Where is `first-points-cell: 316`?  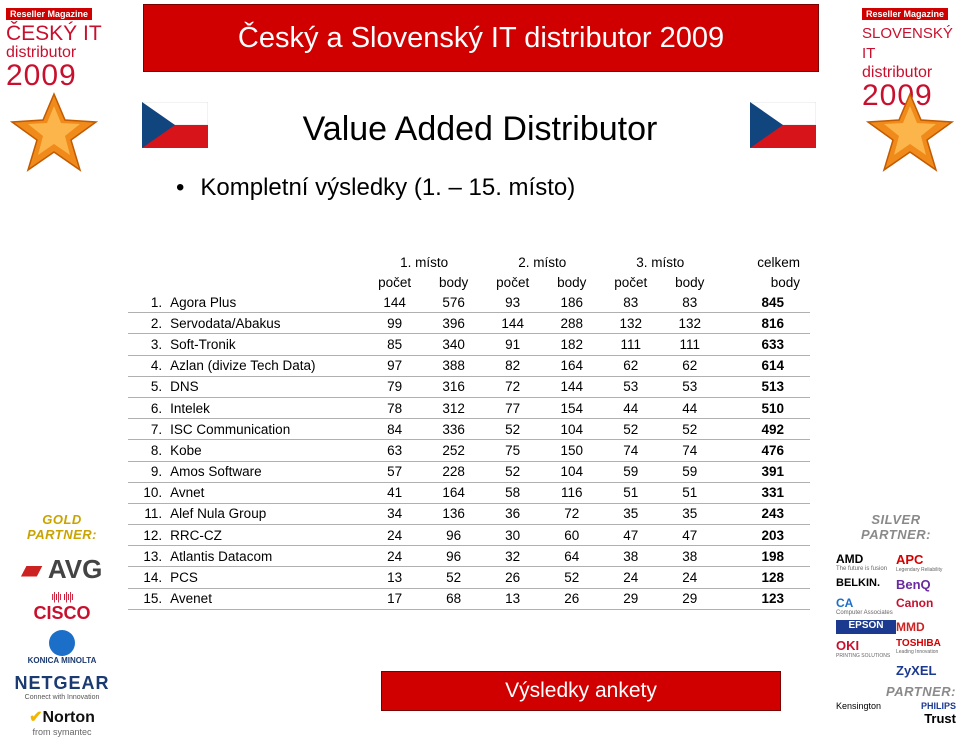 first-points-cell: 316 is located at coordinates (454, 387).